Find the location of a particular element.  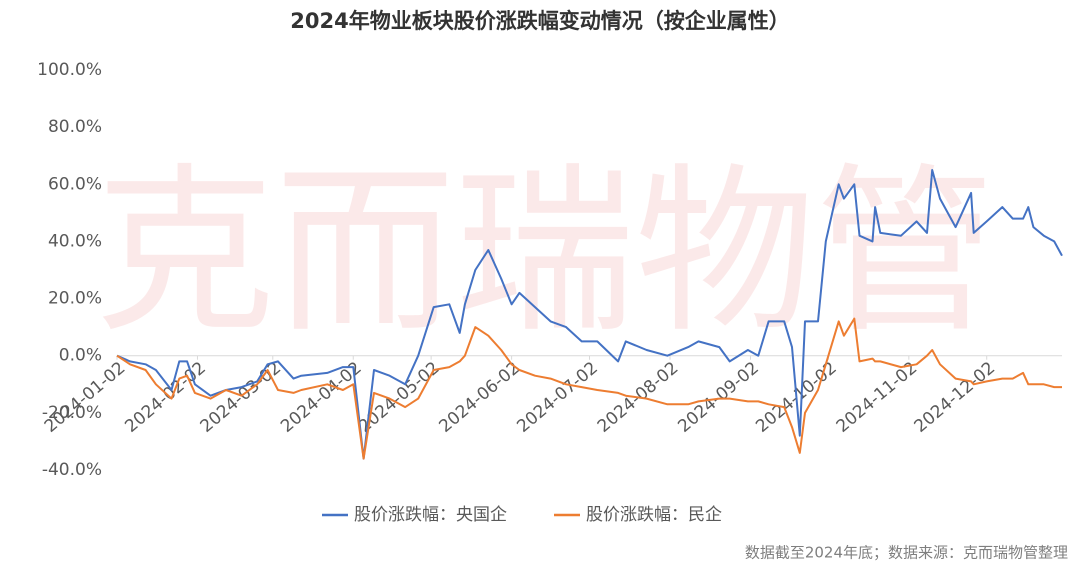

x-tick-label: 2024-09-02 is located at coordinates (718, 397).